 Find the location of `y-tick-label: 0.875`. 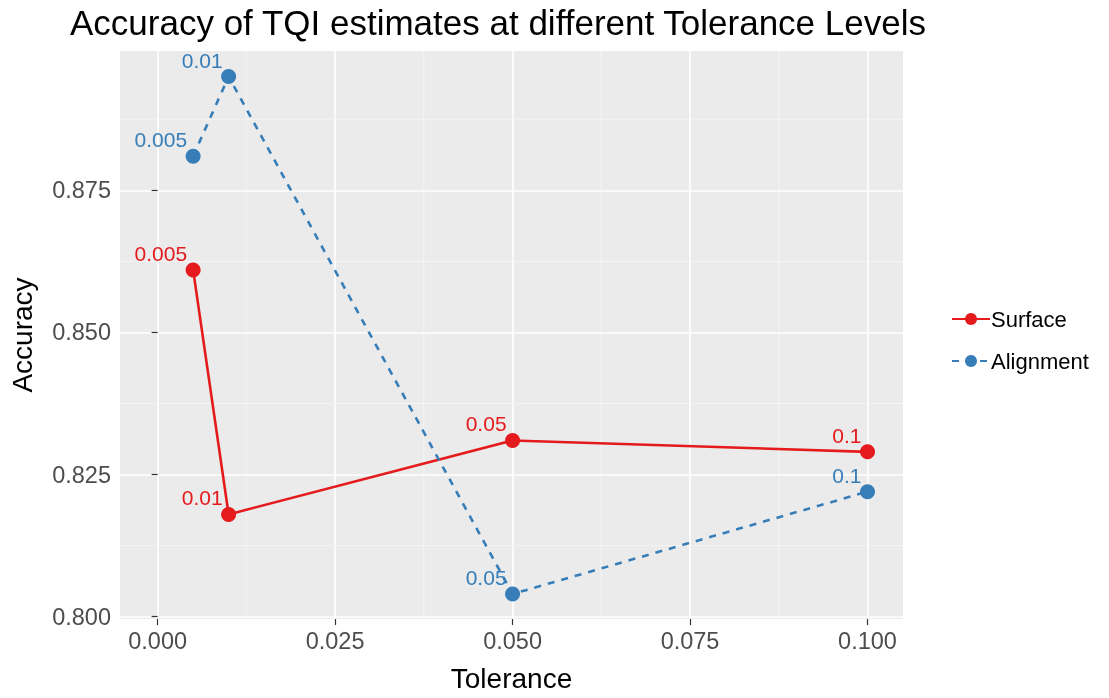

y-tick-label: 0.875 is located at coordinates (81, 190).